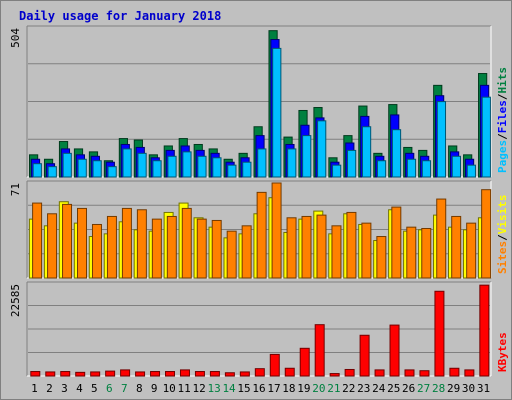 This screenshot has width=512, height=400. Describe the element at coordinates (502, 156) in the screenshot. I see `legend-top-0: Pages` at that location.